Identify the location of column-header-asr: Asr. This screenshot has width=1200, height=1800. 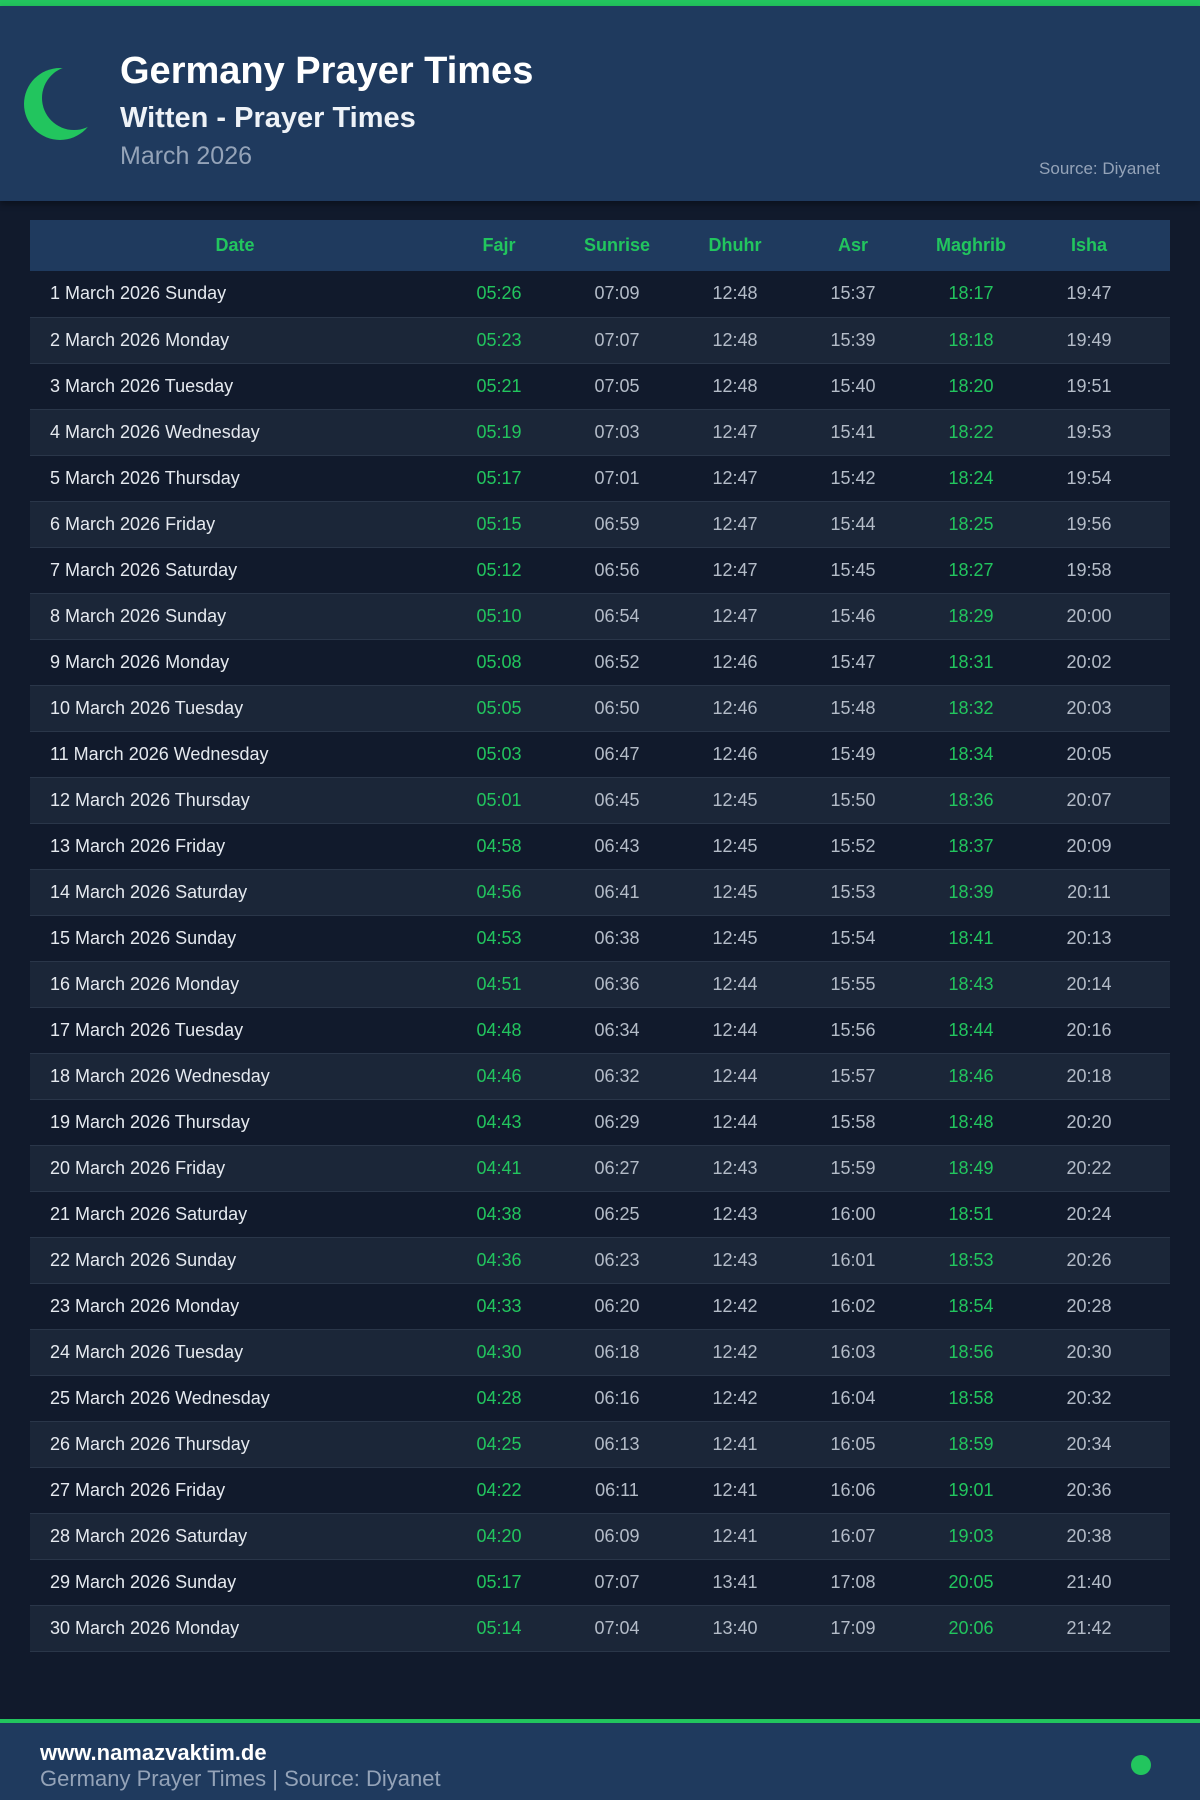
(852, 245).